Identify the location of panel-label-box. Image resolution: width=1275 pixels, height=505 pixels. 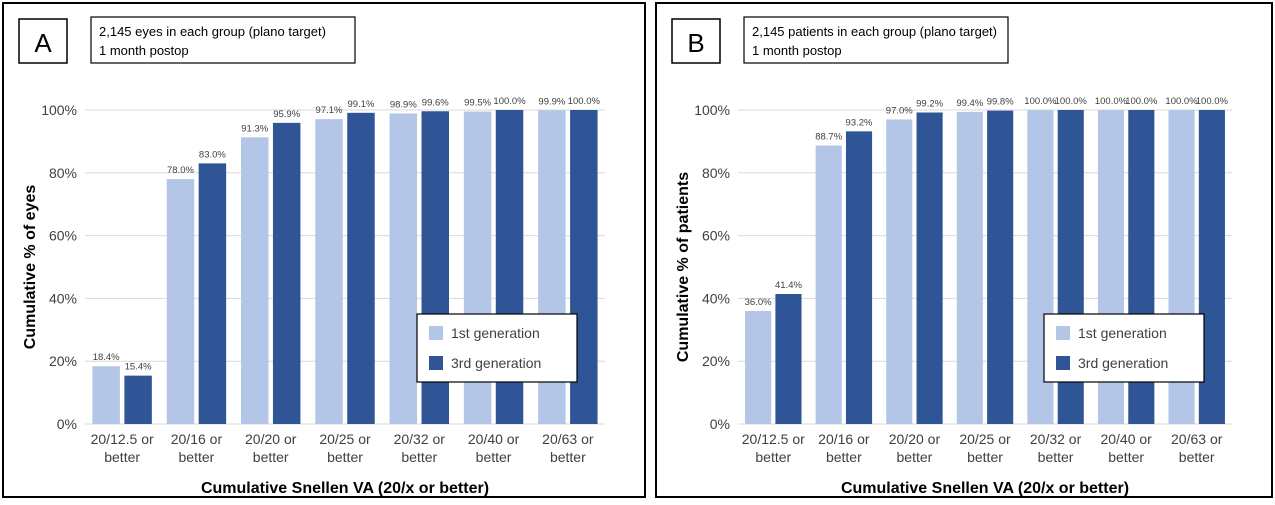
(43, 41).